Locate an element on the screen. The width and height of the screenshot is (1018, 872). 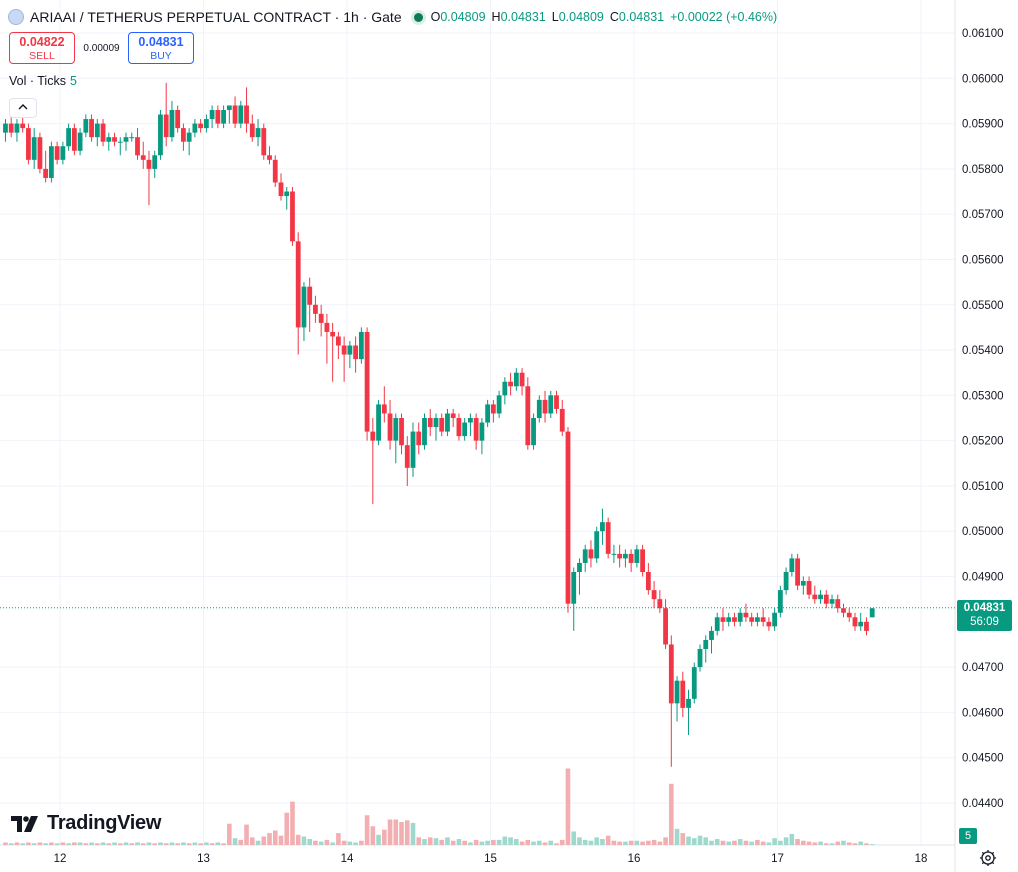
tradingview-logo-icon is located at coordinates (24, 823).